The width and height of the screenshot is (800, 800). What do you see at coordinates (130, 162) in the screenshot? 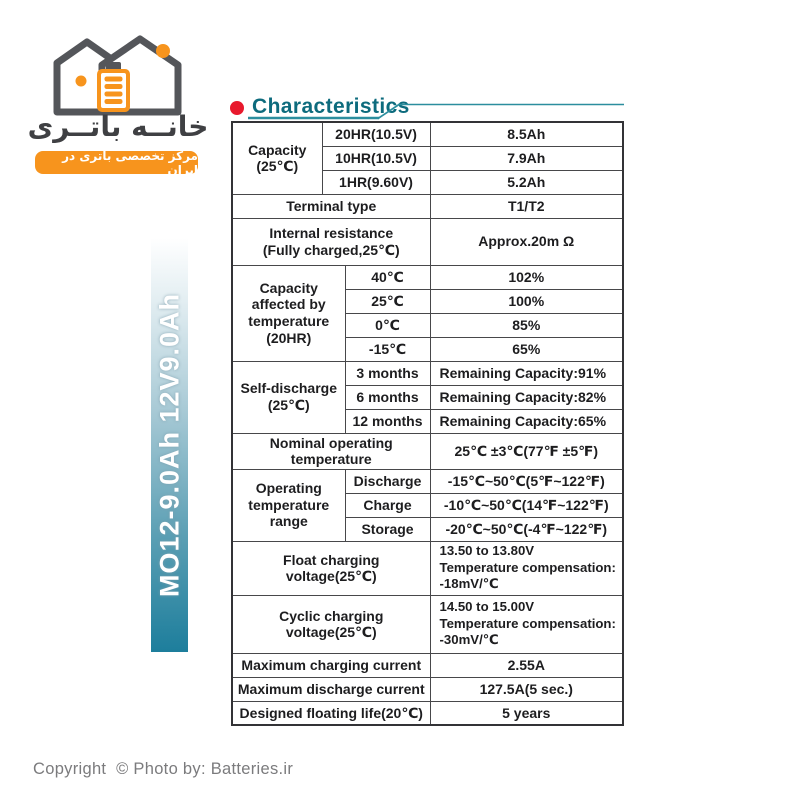
I see `logo-subtitle: مرکز تخصصی باتری در ایران` at bounding box center [130, 162].